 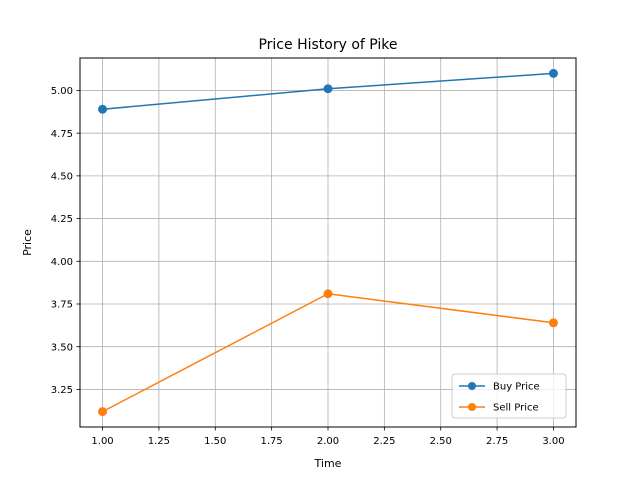 What do you see at coordinates (27, 242) in the screenshot?
I see `y-axis-label: Price` at bounding box center [27, 242].